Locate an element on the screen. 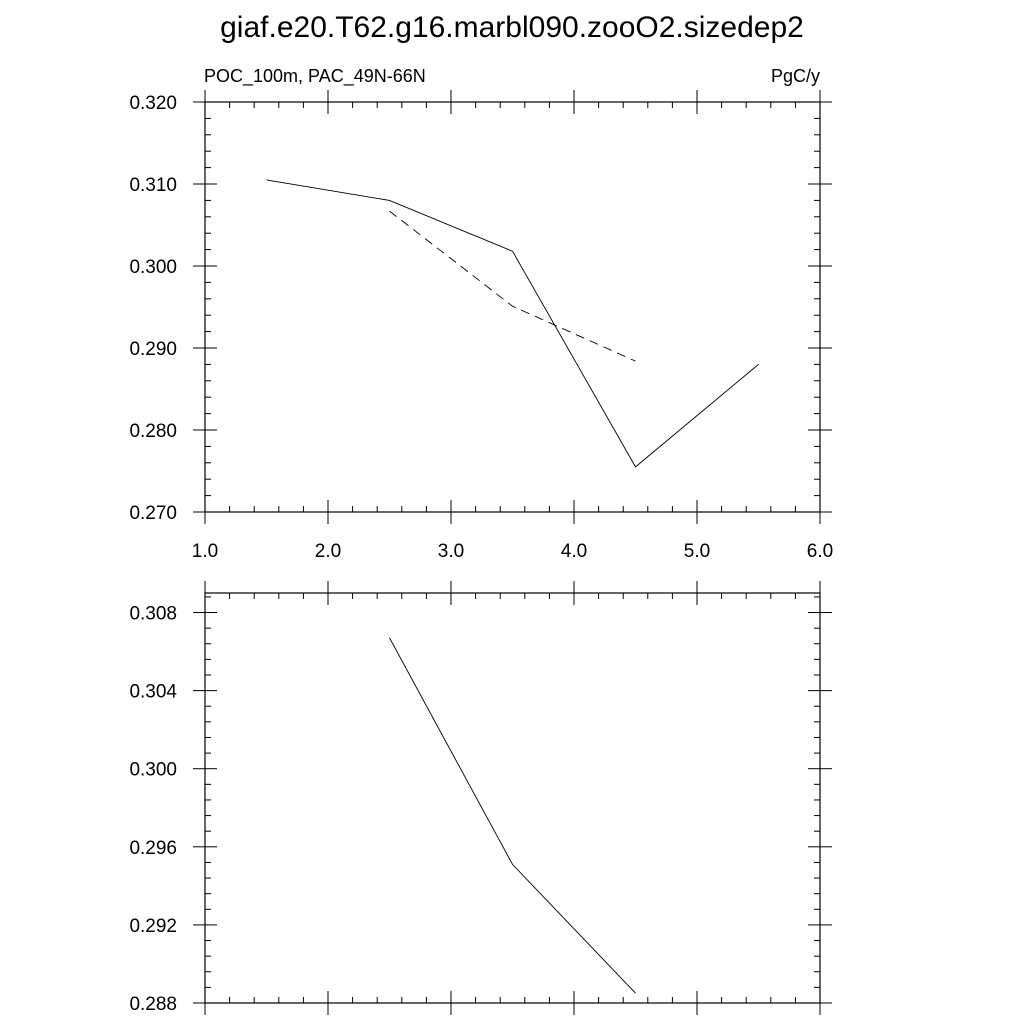 Image resolution: width=1024 pixels, height=1024 pixels. top-chart-x-tick-label: 1.0 is located at coordinates (205, 551).